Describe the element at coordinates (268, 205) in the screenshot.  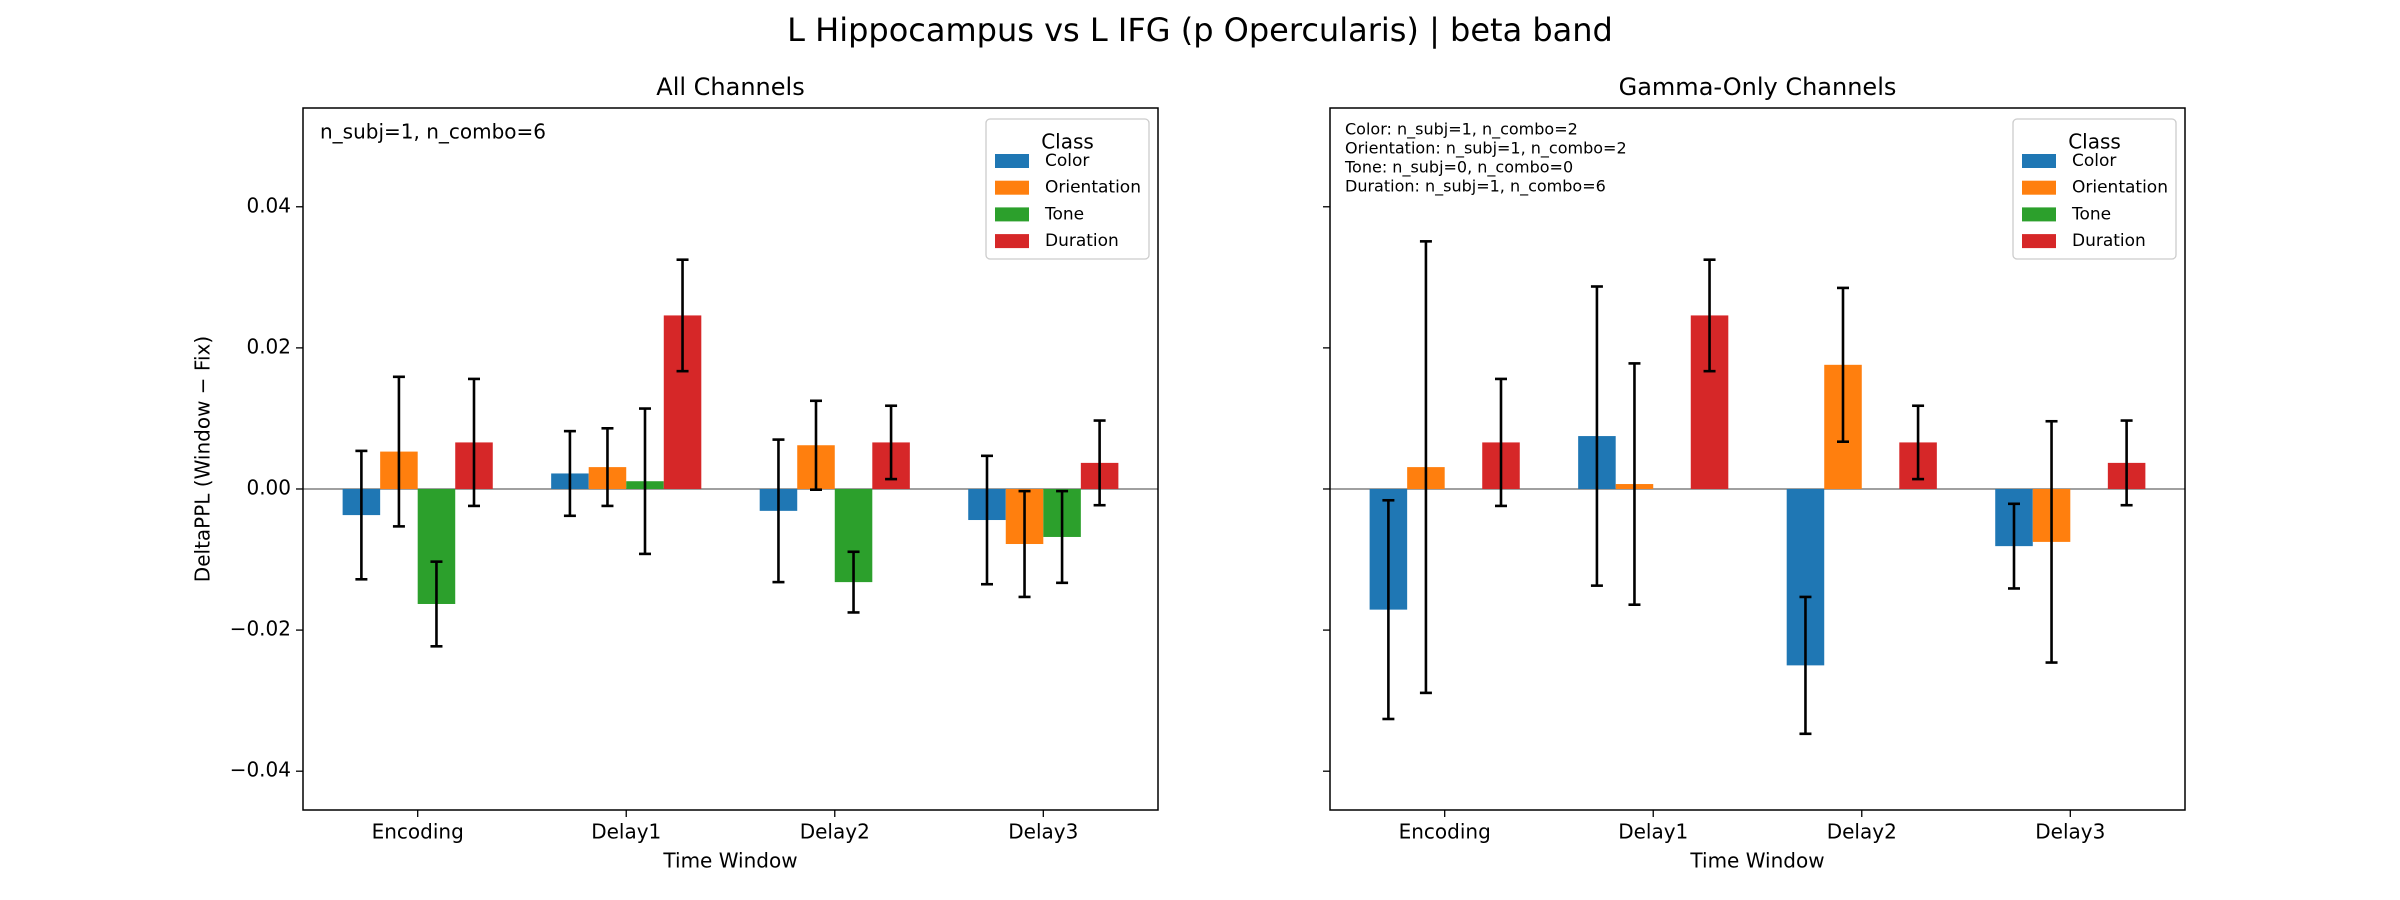
I see `y-tick-label: 0.04` at that location.